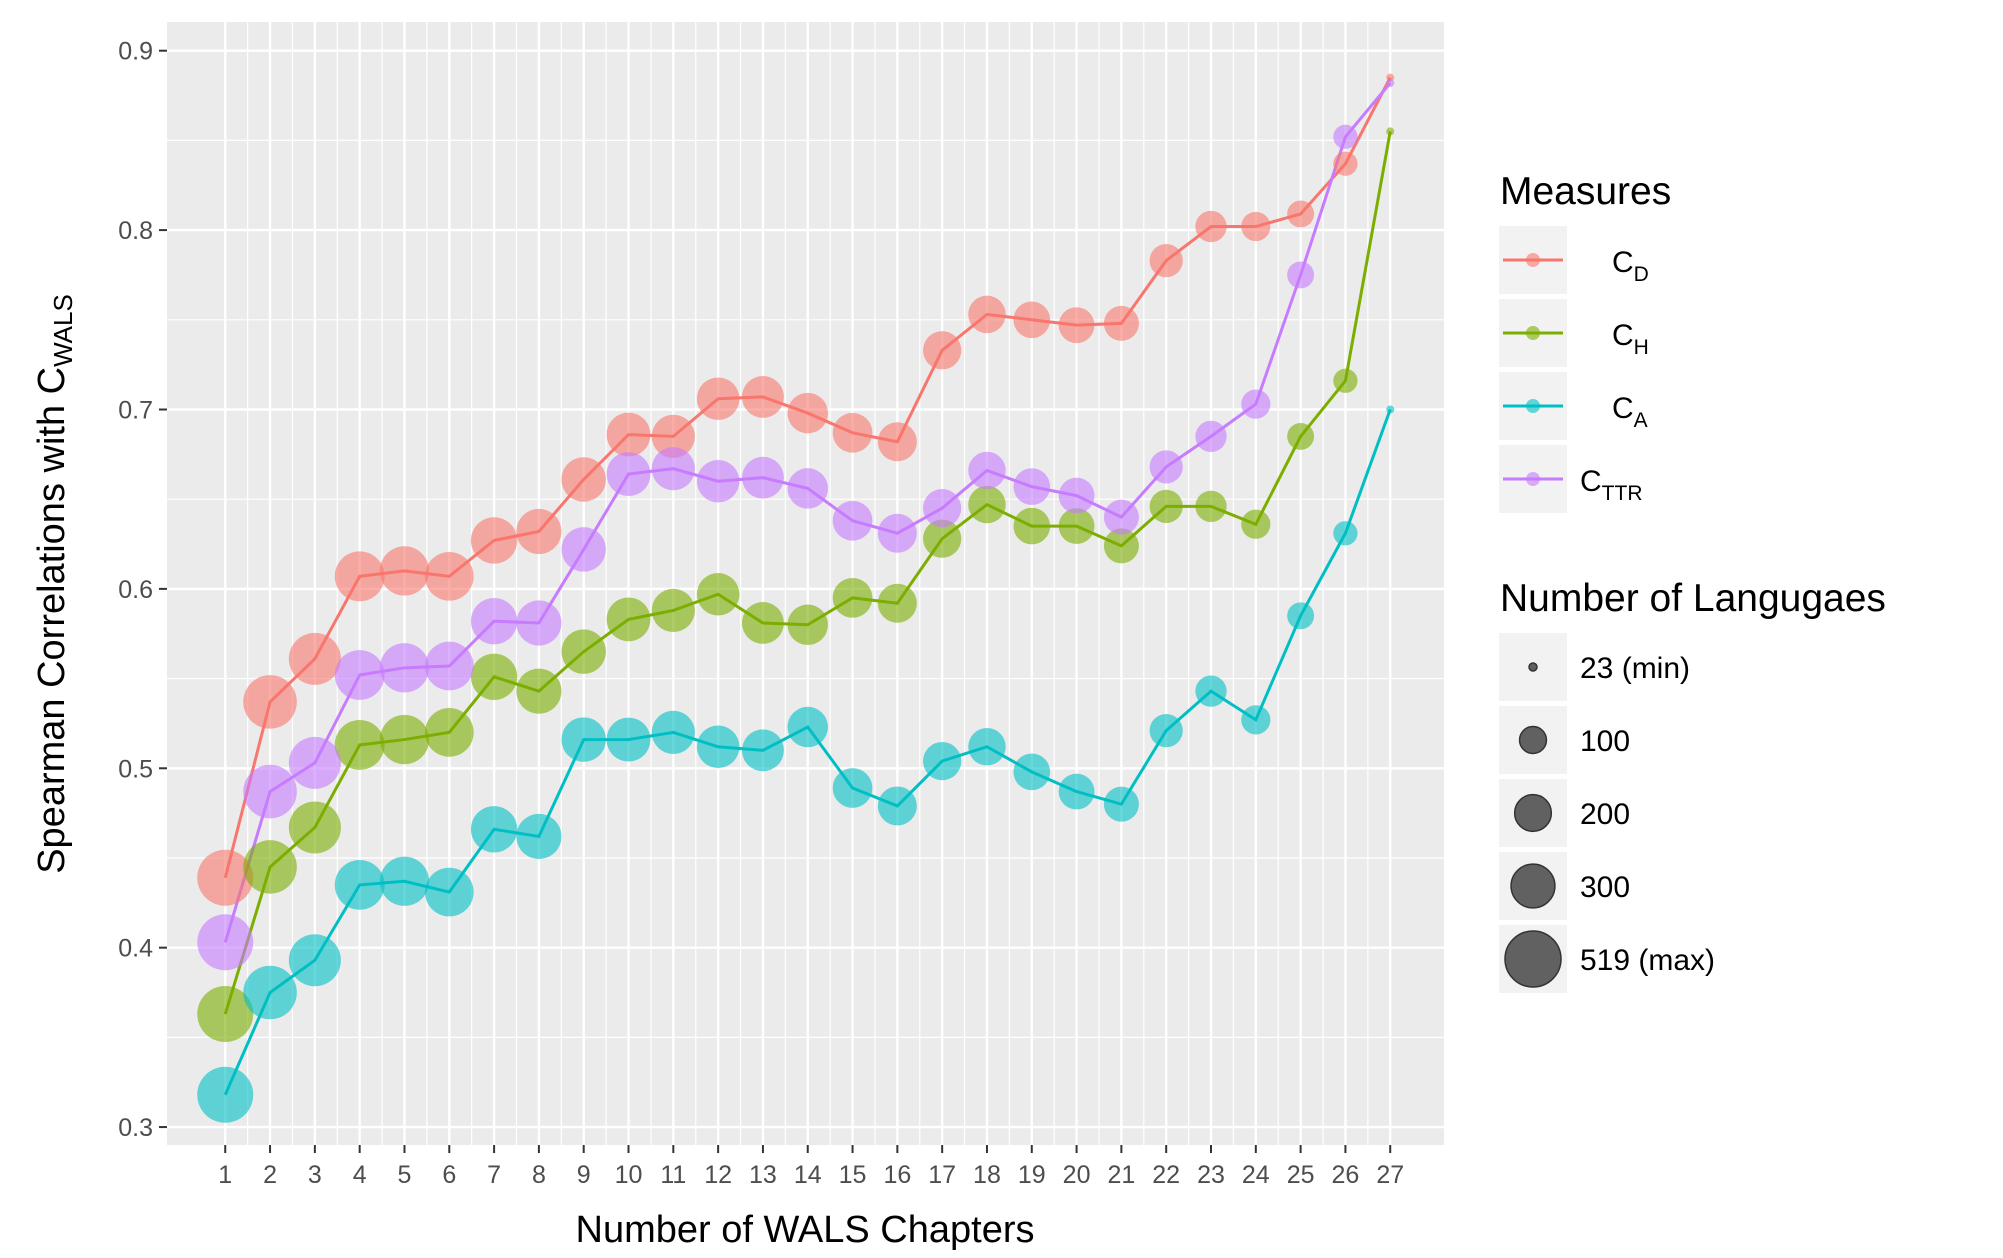 The image size is (2003, 1258). I want to click on legend-color-title: Measures, so click(1585, 191).